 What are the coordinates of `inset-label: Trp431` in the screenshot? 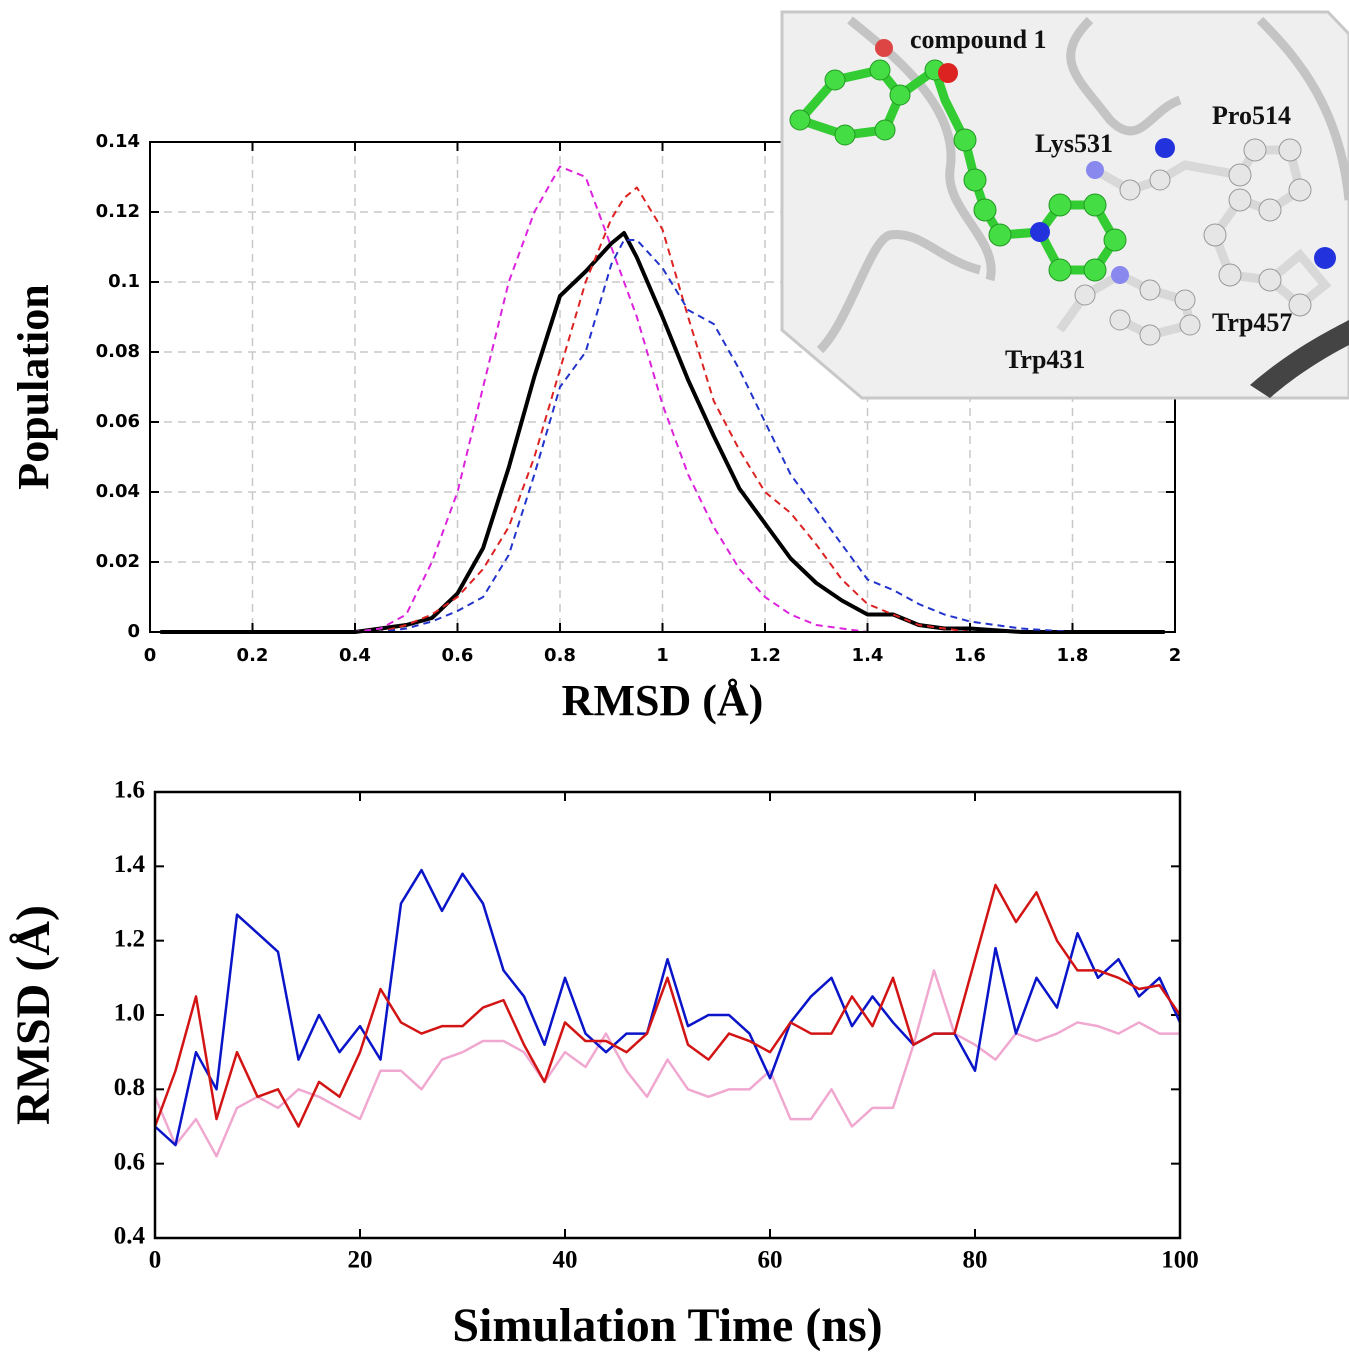 It's located at (1045, 359).